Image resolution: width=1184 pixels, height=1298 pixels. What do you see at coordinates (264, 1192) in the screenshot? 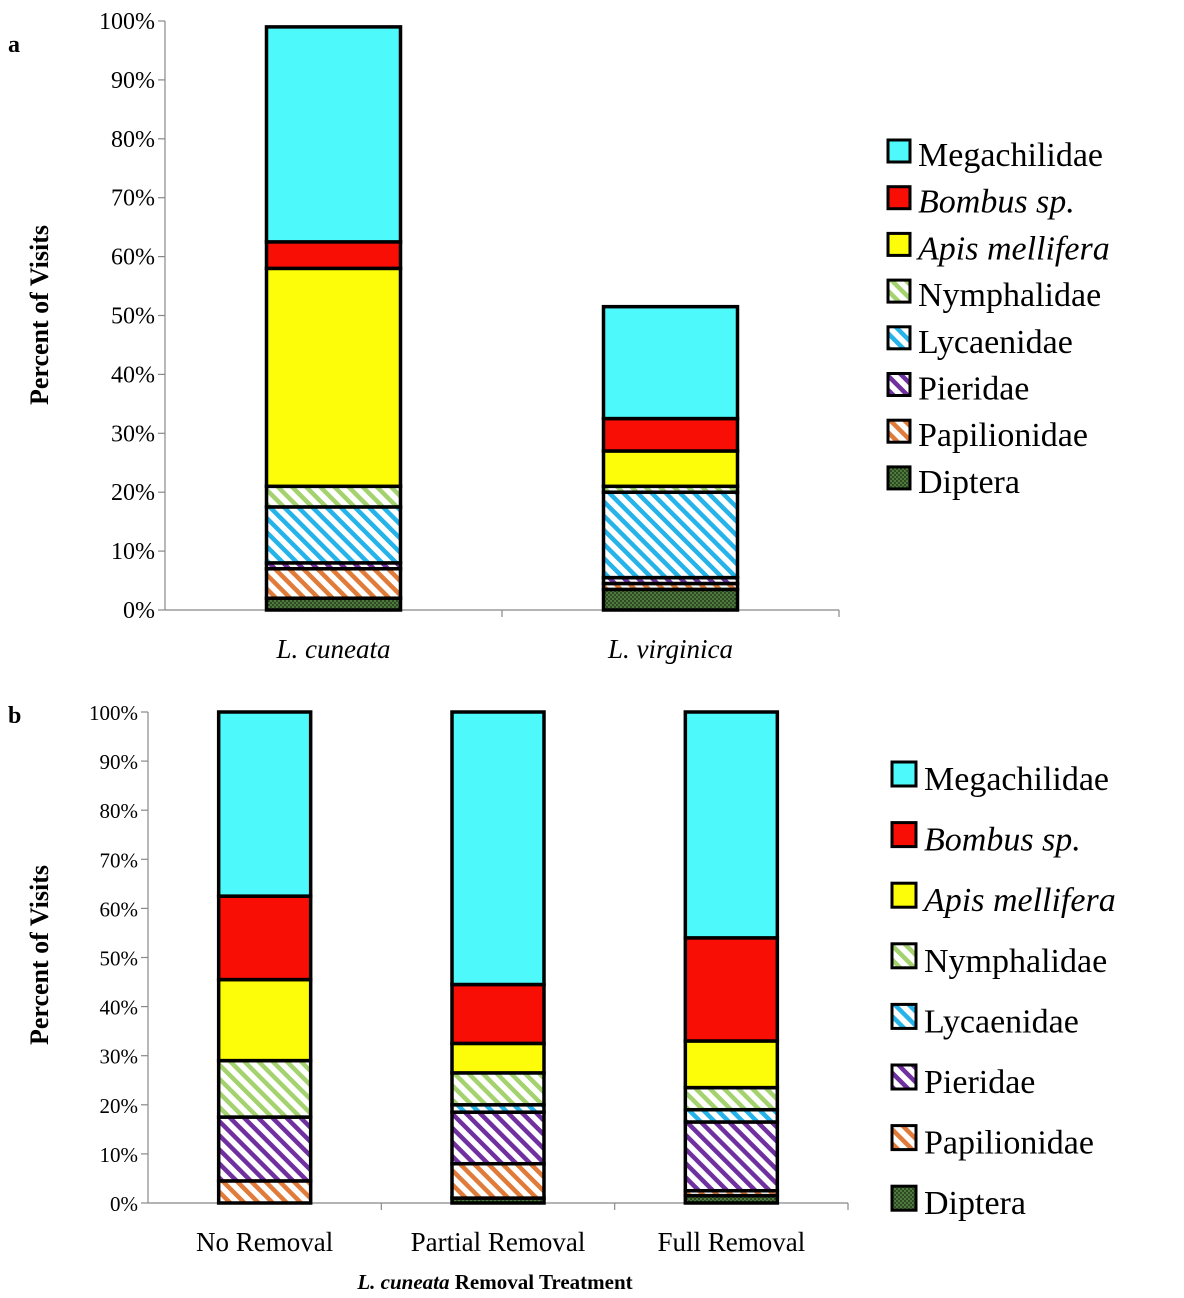
I see `panel-b-bar-no-removal-papilionidae` at bounding box center [264, 1192].